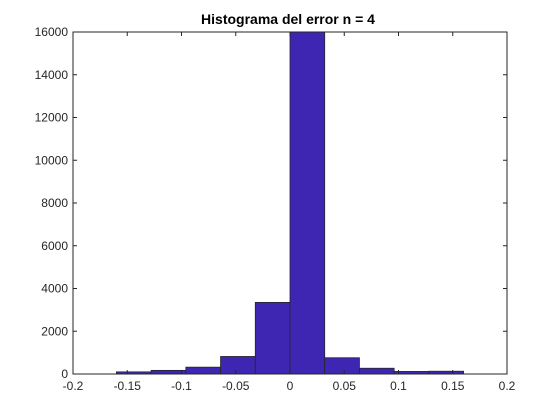 This screenshot has width=560, height=420. What do you see at coordinates (54, 331) in the screenshot?
I see `y-tick-label: 2000` at bounding box center [54, 331].